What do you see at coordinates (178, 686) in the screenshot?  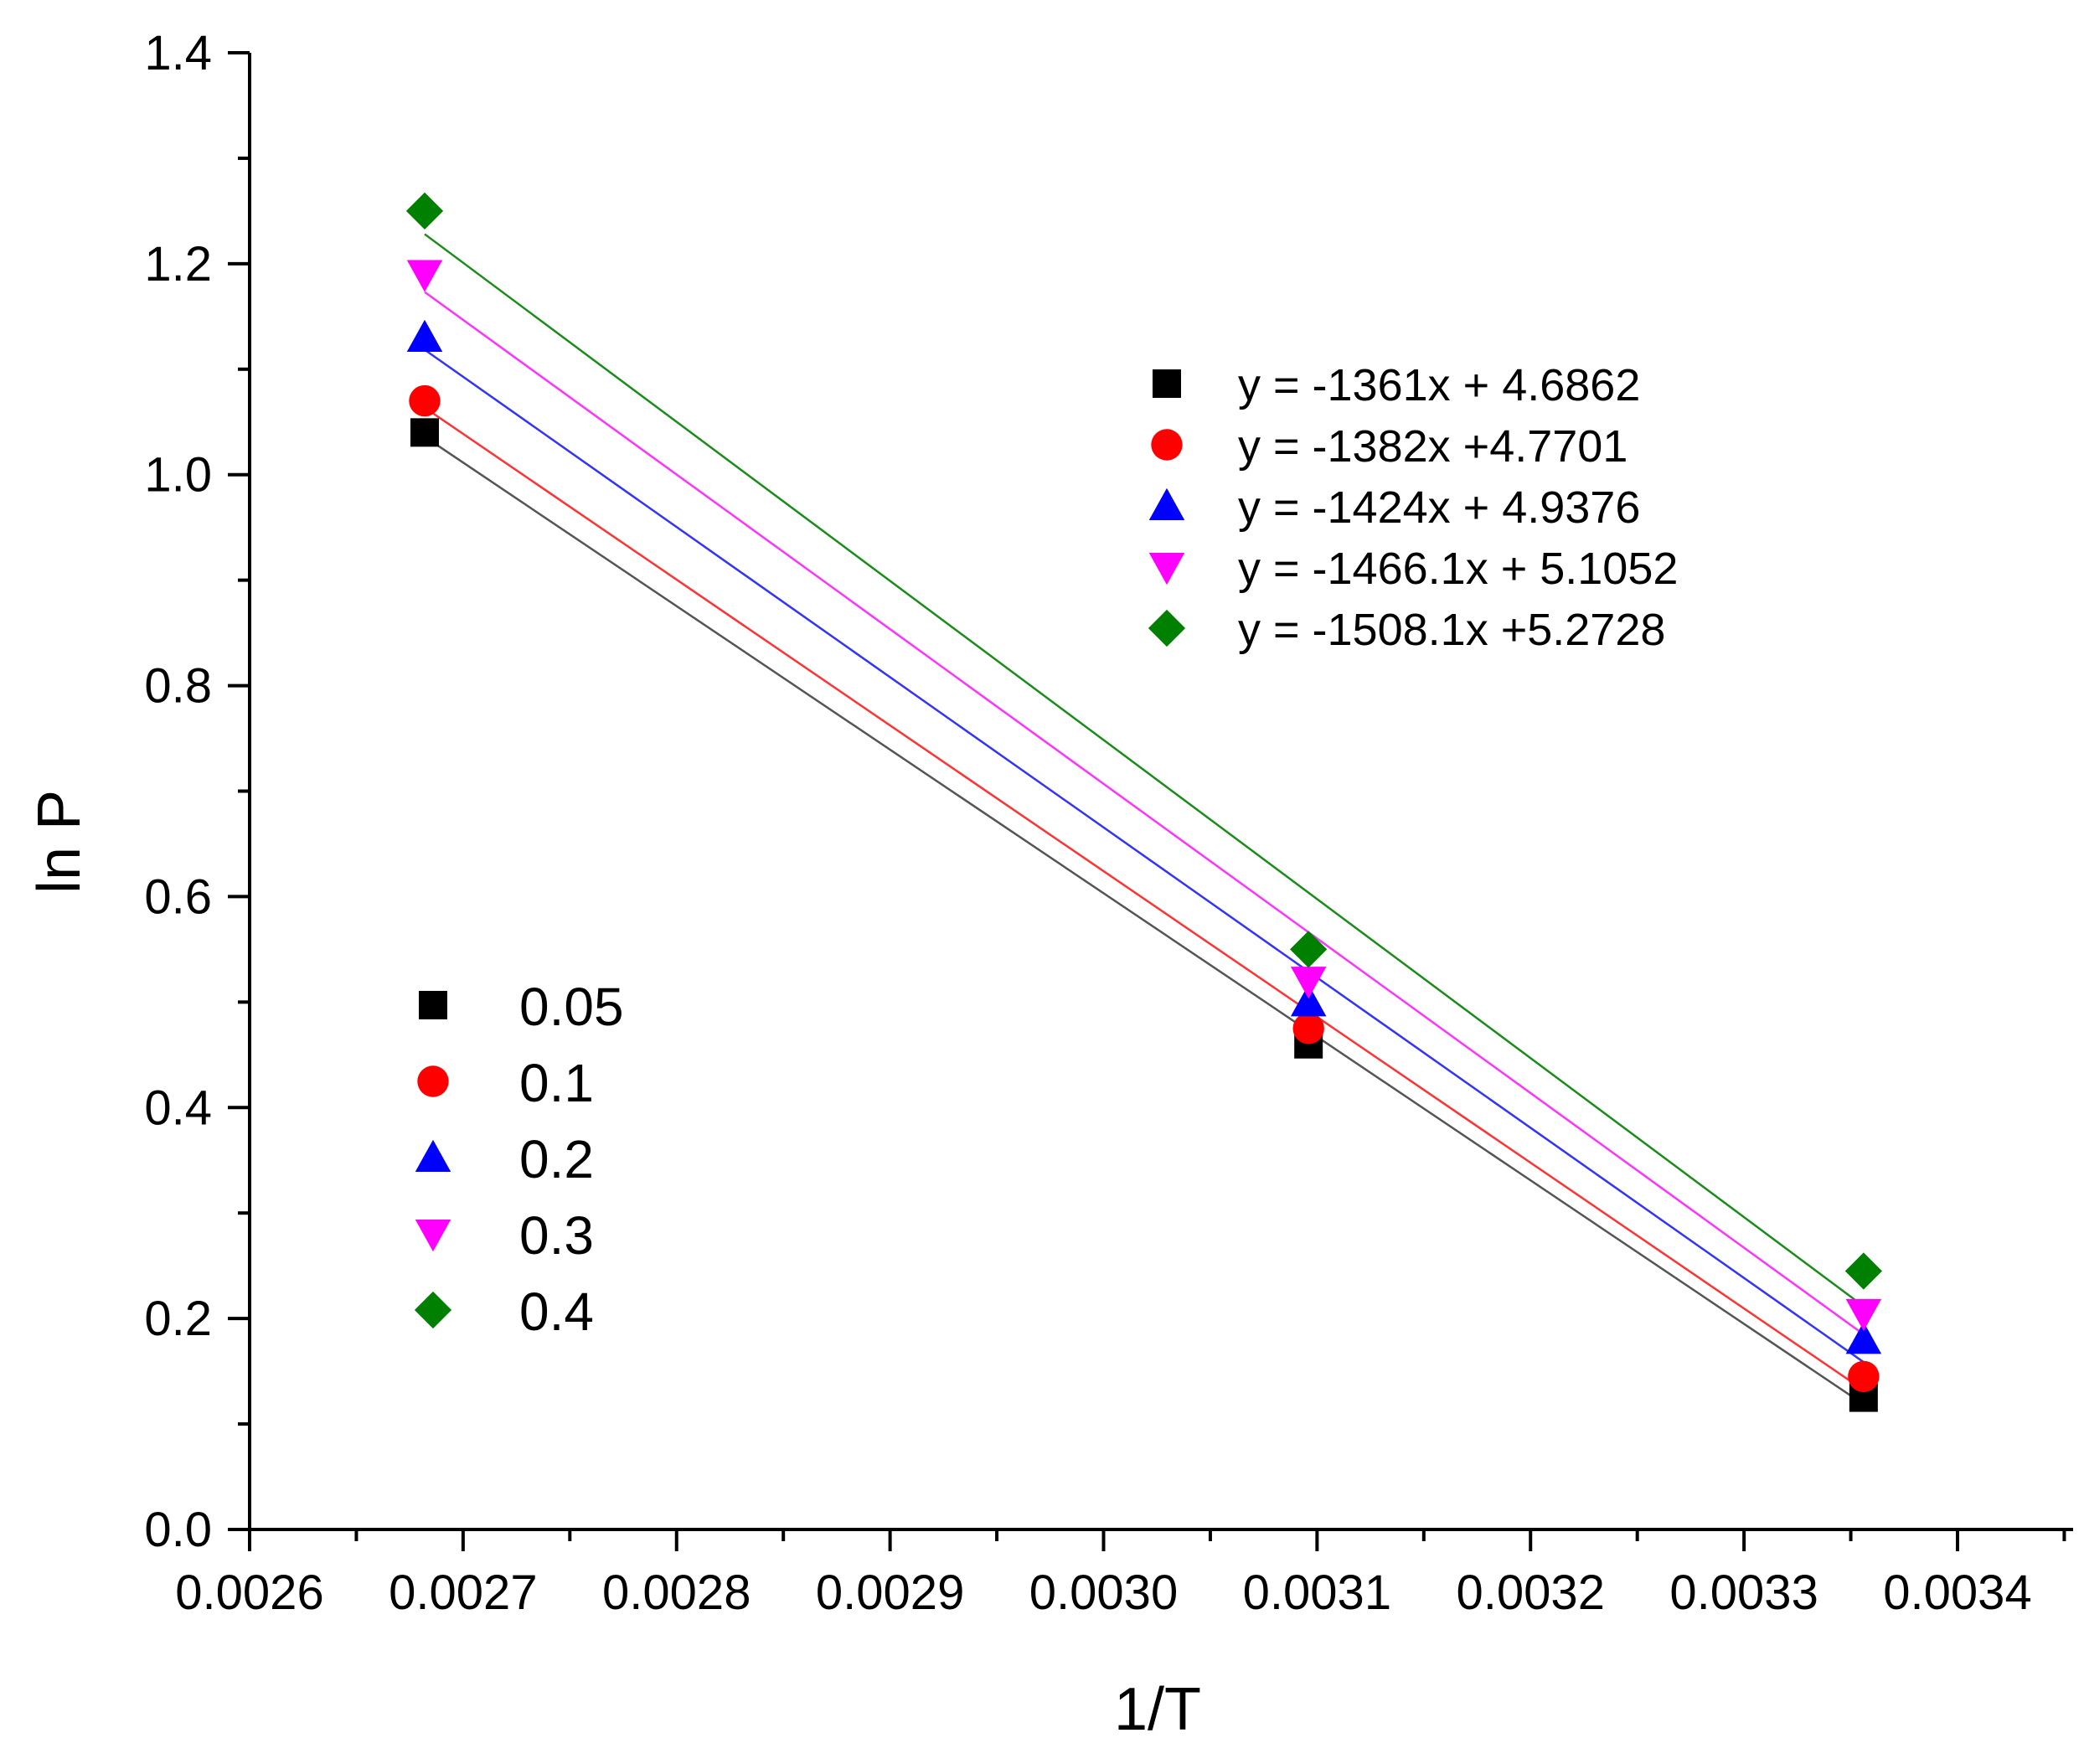 I see `y-tick-label: 0.8` at bounding box center [178, 686].